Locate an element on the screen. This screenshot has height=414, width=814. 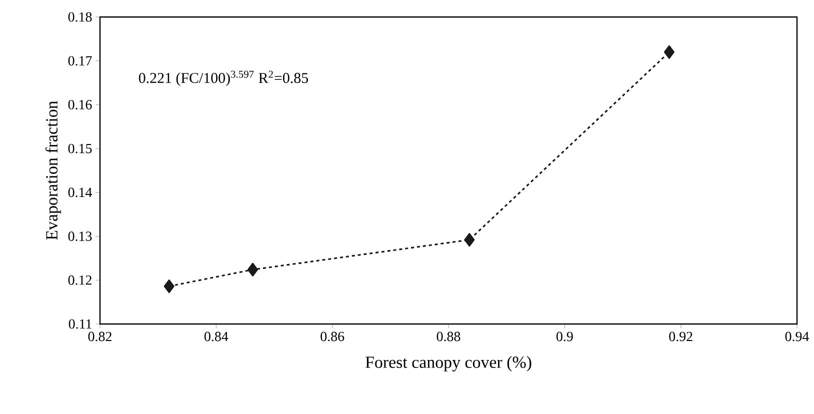
x-tick-label: 0.9 is located at coordinates (564, 337).